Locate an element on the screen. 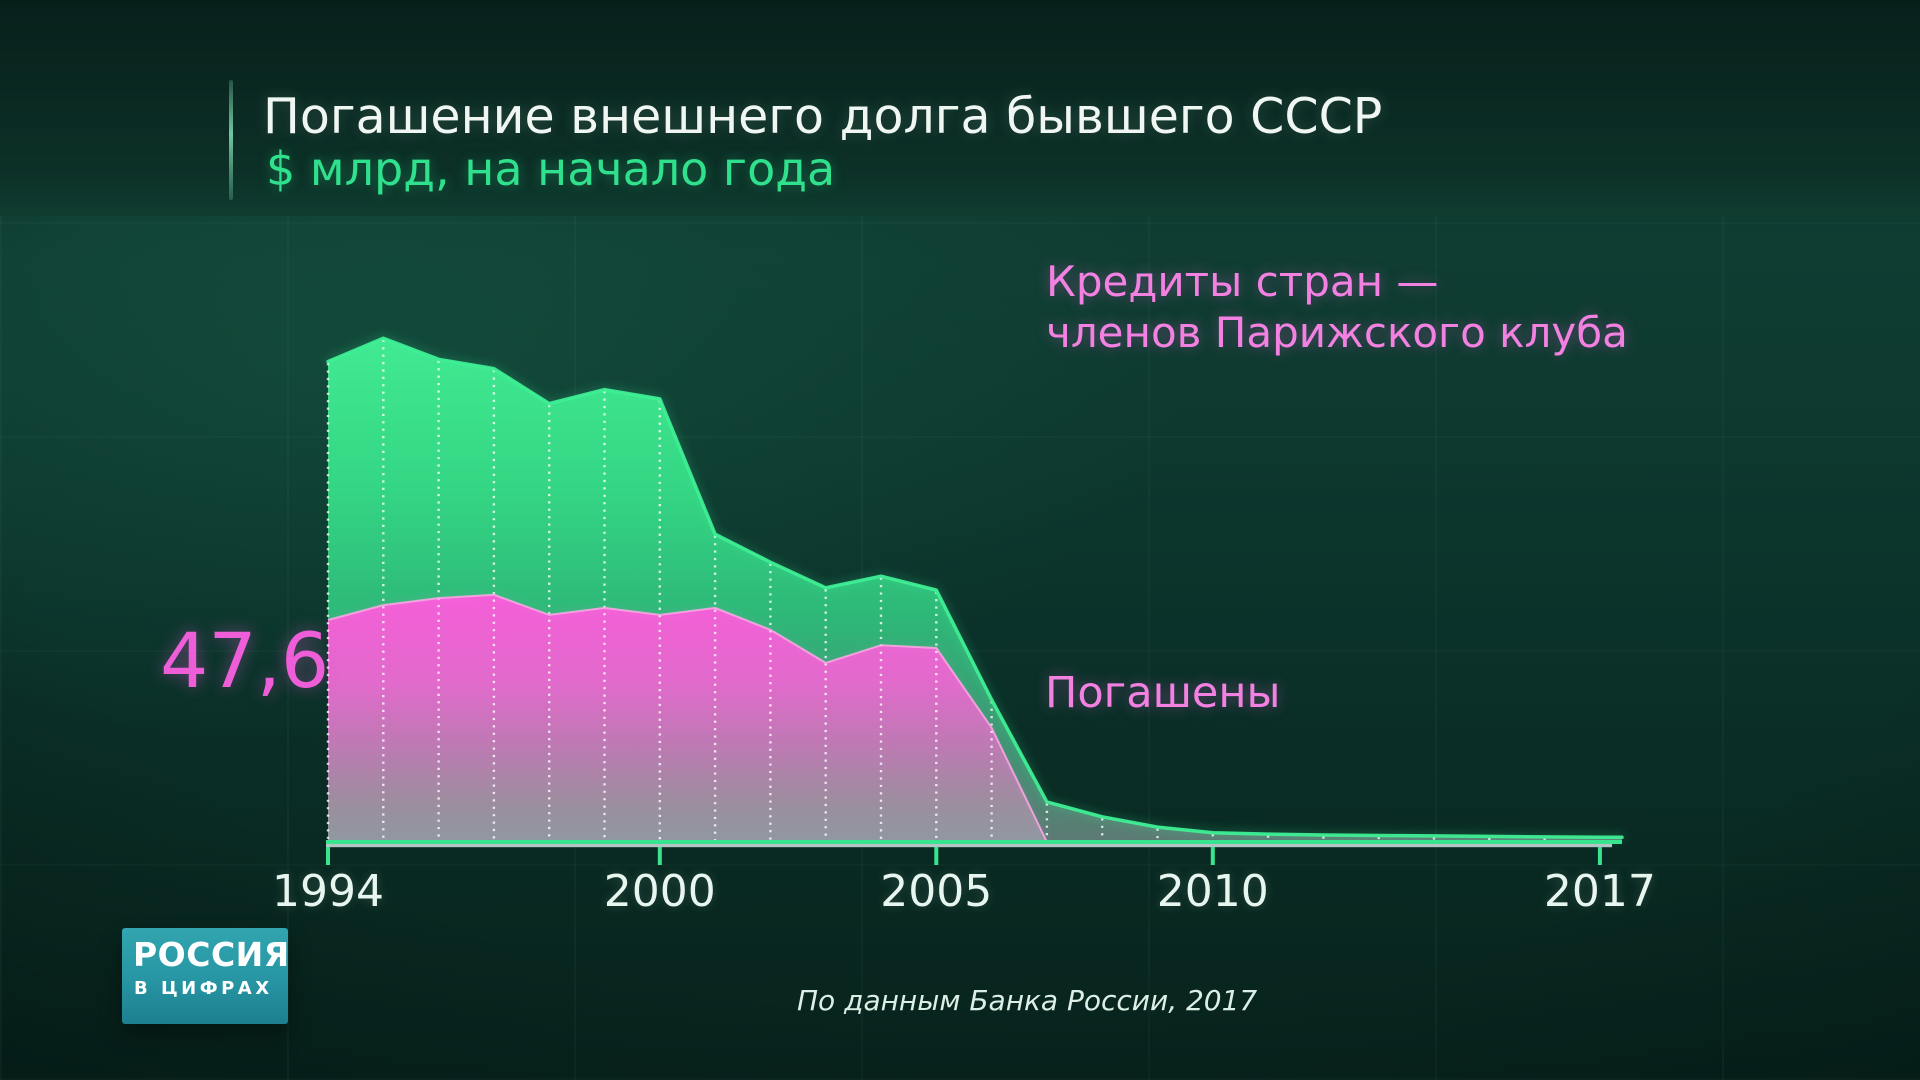  legend-paris-club: Кредиты стран — членов Парижского клуба is located at coordinates (1337, 307).